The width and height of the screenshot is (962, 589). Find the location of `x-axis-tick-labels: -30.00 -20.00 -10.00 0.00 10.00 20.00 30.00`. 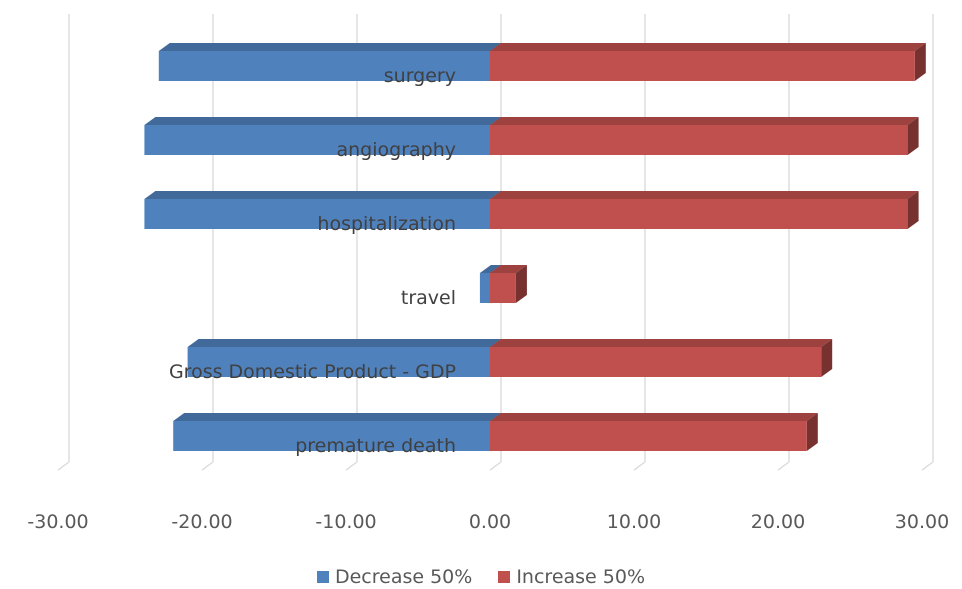

x-axis-tick-labels: -30.00 -20.00 -10.00 0.00 10.00 20.00 30.00 is located at coordinates (488, 522).